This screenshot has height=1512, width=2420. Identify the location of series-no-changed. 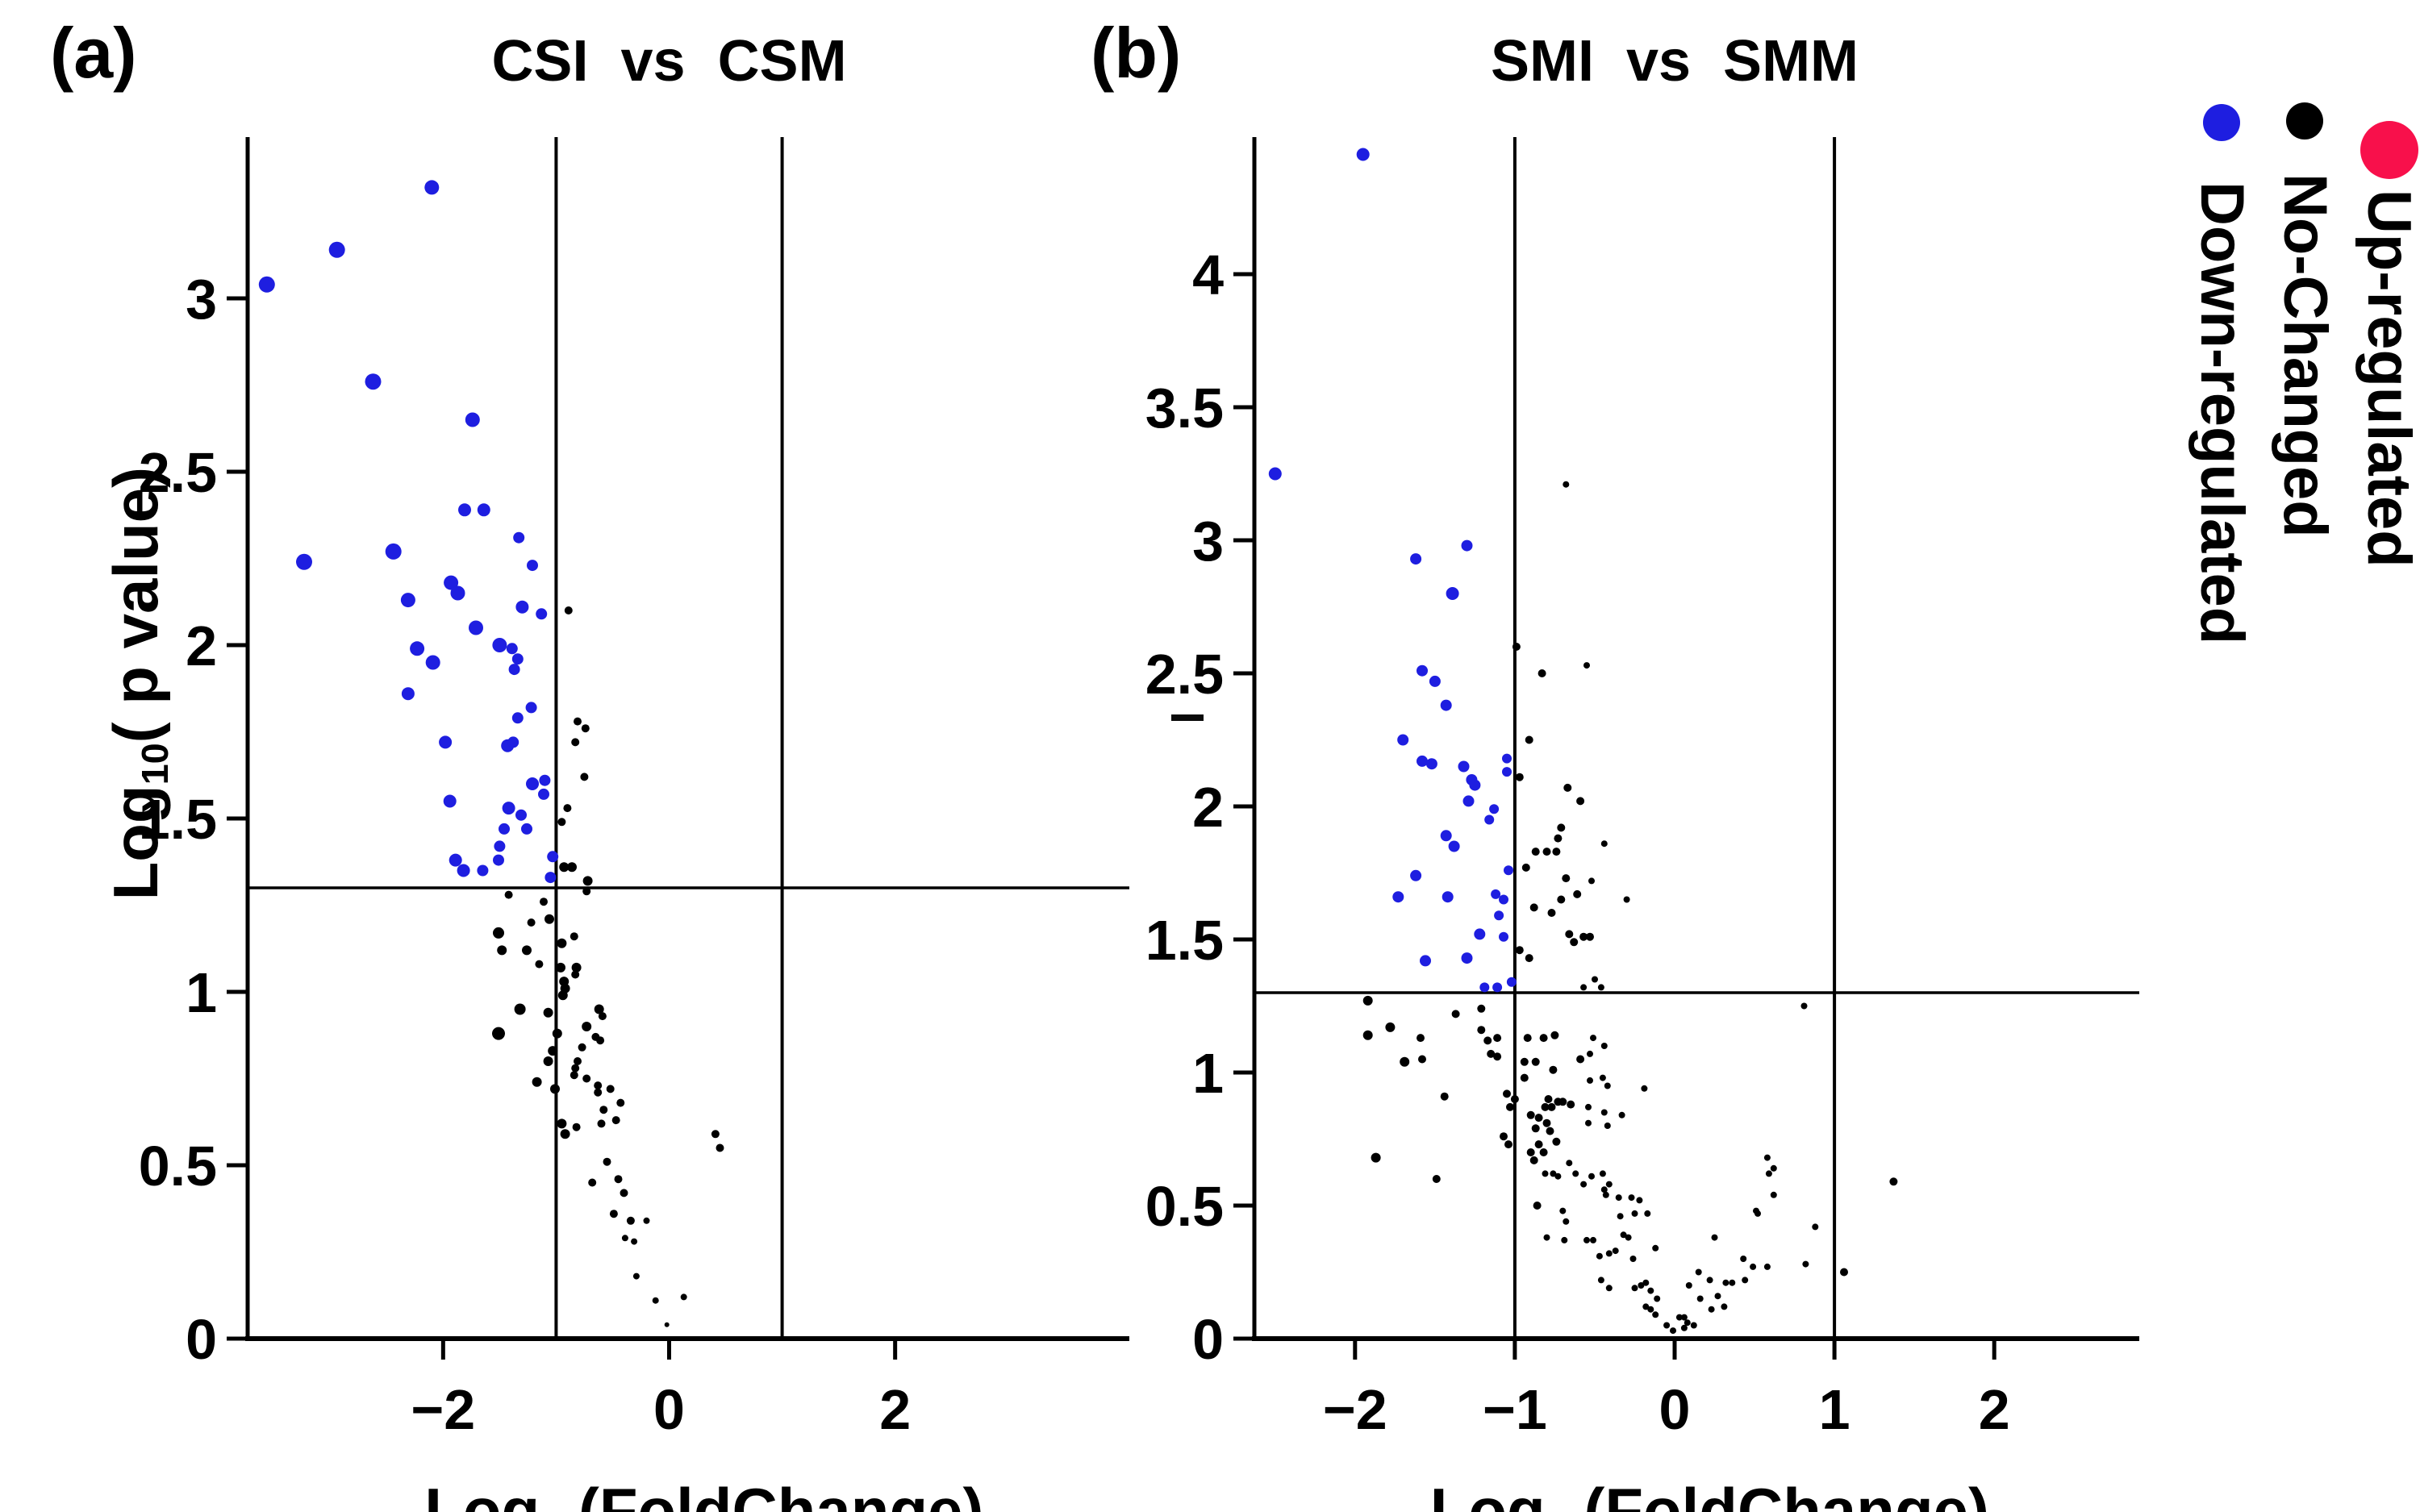
(1630, 908).